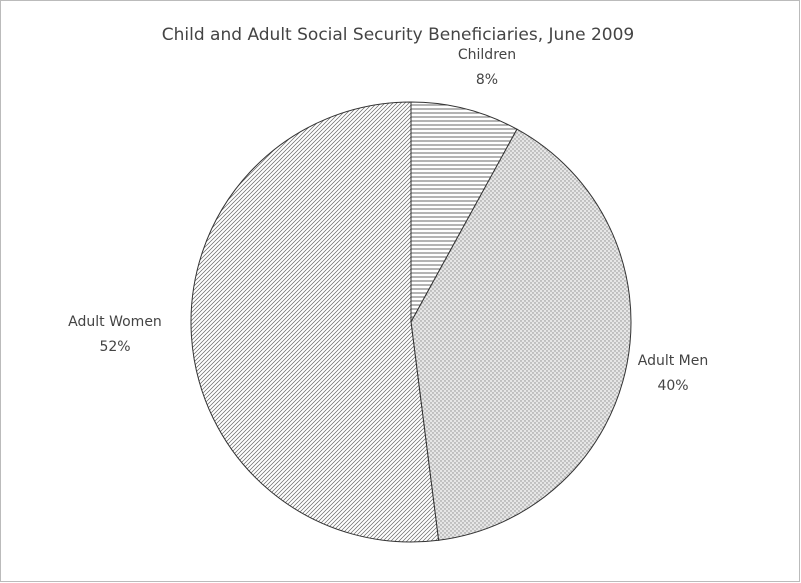  Describe the element at coordinates (487, 80) in the screenshot. I see `slice-value-label: 8%` at that location.